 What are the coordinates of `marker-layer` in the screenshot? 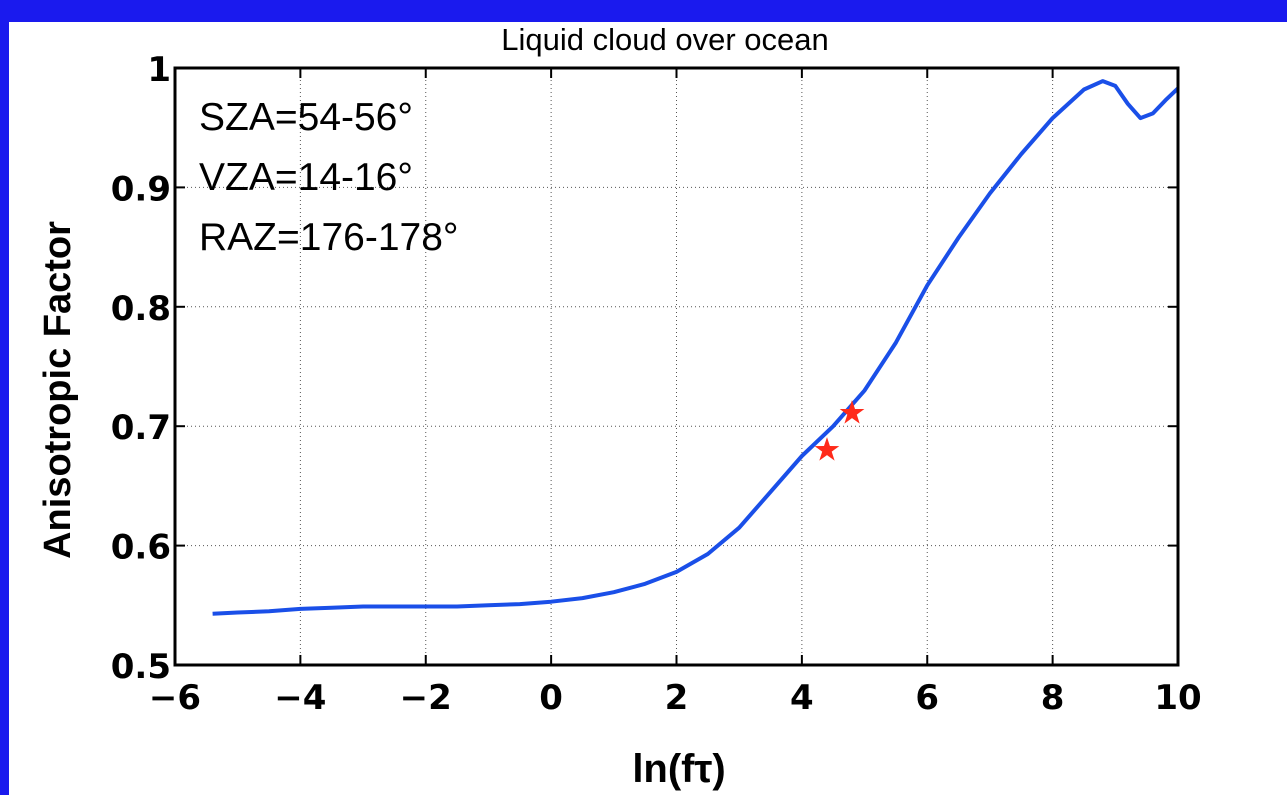 It's located at (839, 430).